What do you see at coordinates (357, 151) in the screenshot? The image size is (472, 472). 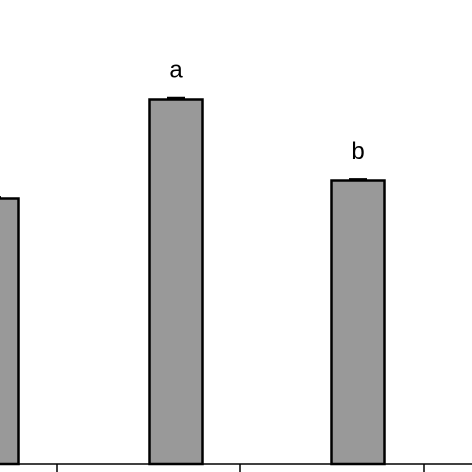 I see `significance-label: b` at bounding box center [357, 151].